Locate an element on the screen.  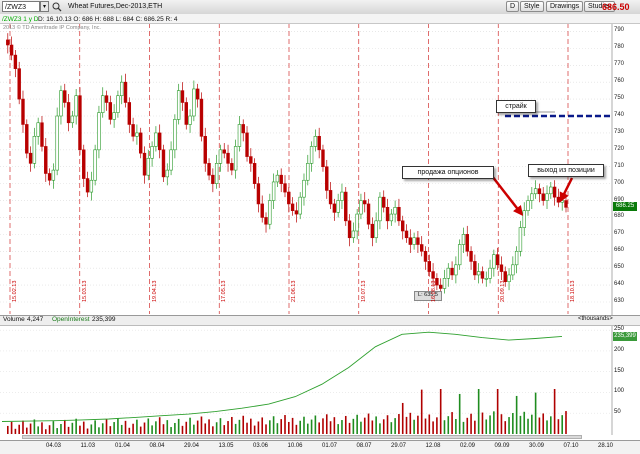
current-price-tag: 686.25 is located at coordinates (625, 207).